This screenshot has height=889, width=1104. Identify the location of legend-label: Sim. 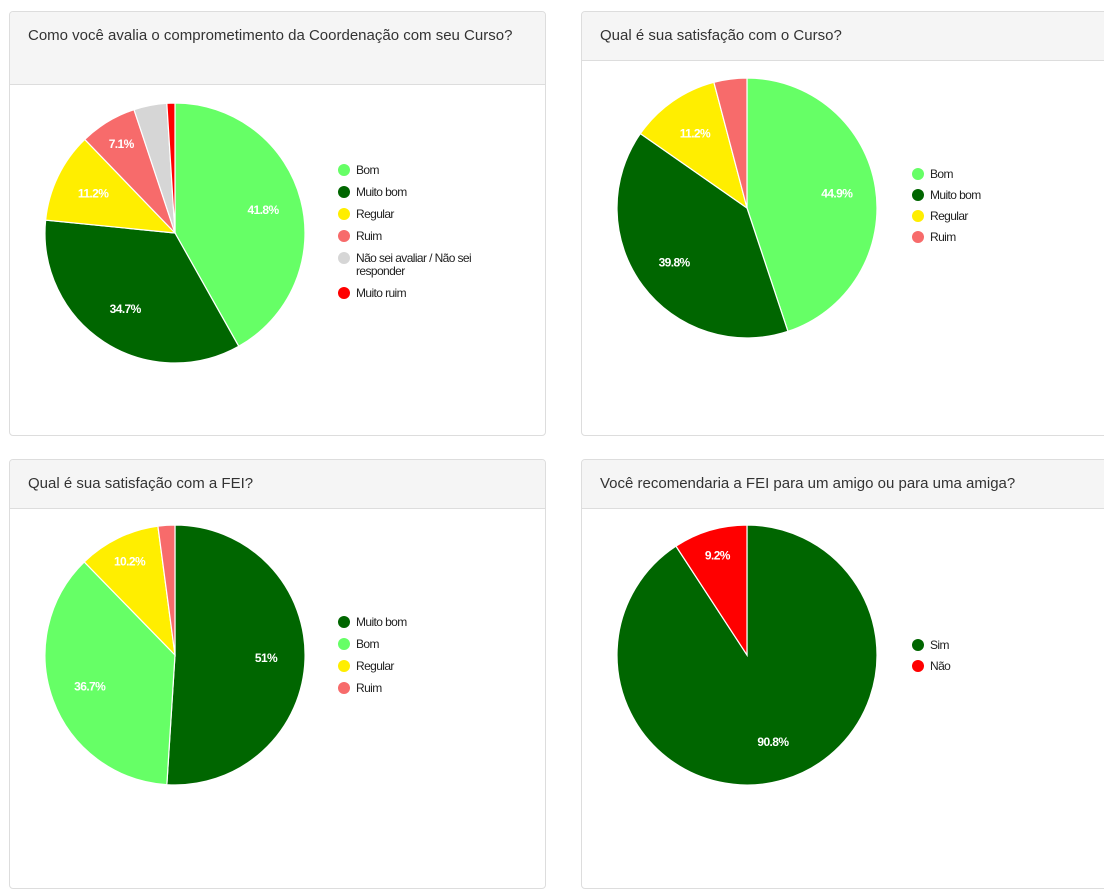
(939, 645).